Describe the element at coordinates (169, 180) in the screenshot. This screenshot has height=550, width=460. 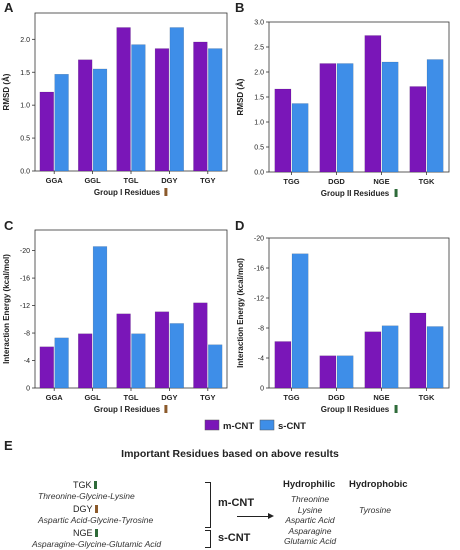
I see `x-tick-label: DGY` at that location.